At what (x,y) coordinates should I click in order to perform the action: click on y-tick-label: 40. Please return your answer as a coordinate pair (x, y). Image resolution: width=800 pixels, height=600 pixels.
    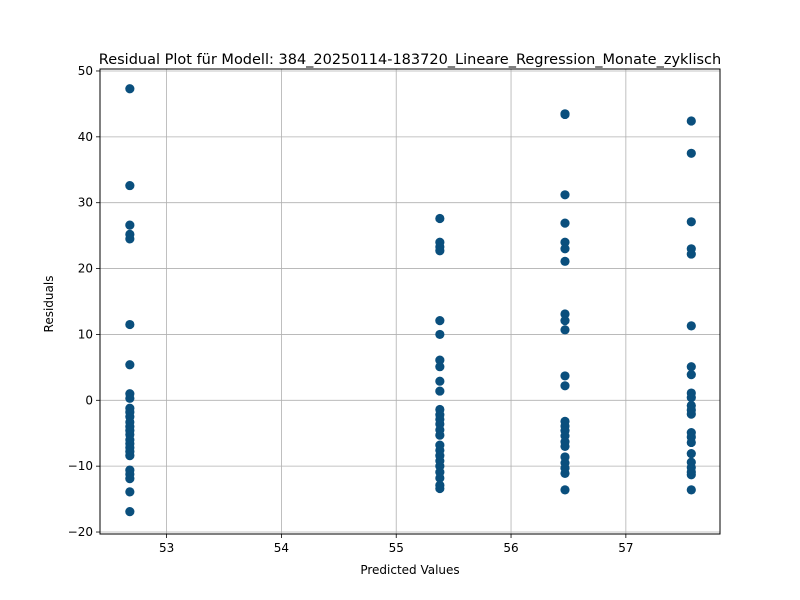
    Looking at the image, I should click on (85, 137).